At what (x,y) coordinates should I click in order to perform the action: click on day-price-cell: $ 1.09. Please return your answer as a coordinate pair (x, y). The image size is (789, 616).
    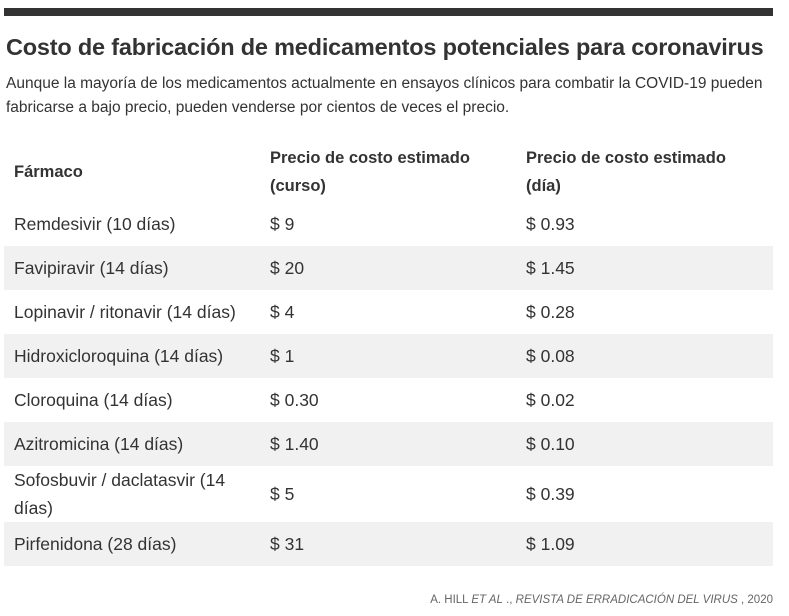
    Looking at the image, I should click on (644, 544).